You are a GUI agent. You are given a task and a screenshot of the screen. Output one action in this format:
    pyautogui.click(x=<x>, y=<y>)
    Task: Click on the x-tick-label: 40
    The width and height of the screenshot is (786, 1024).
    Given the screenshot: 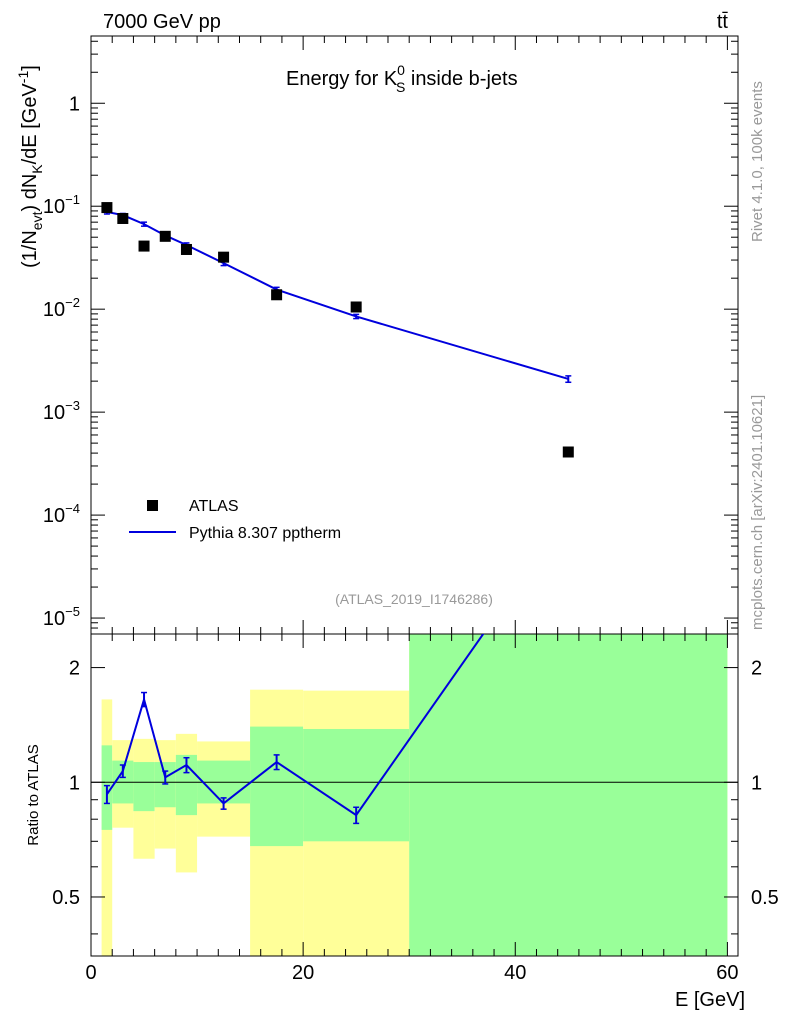 What is the action you would take?
    pyautogui.click(x=515, y=973)
    